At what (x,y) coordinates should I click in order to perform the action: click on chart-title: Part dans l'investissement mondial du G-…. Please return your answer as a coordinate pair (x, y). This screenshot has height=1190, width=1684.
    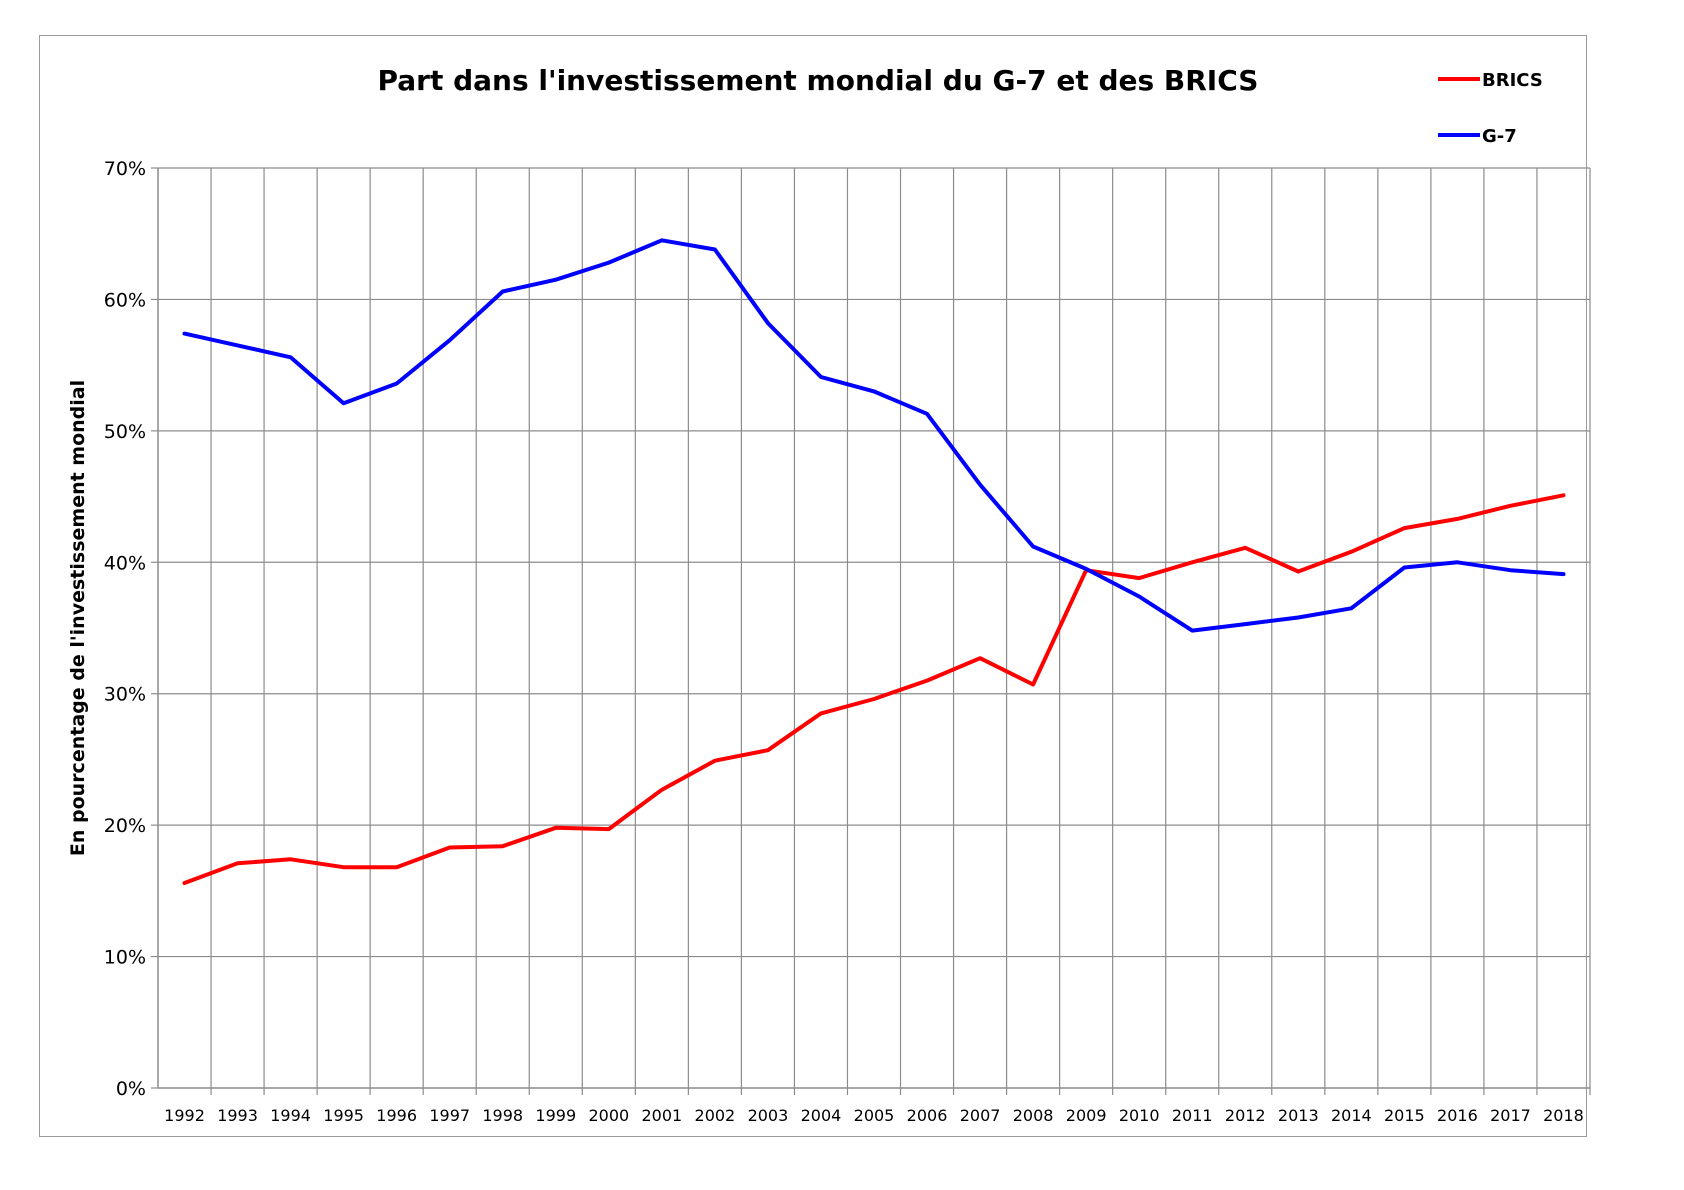
    Looking at the image, I should click on (818, 80).